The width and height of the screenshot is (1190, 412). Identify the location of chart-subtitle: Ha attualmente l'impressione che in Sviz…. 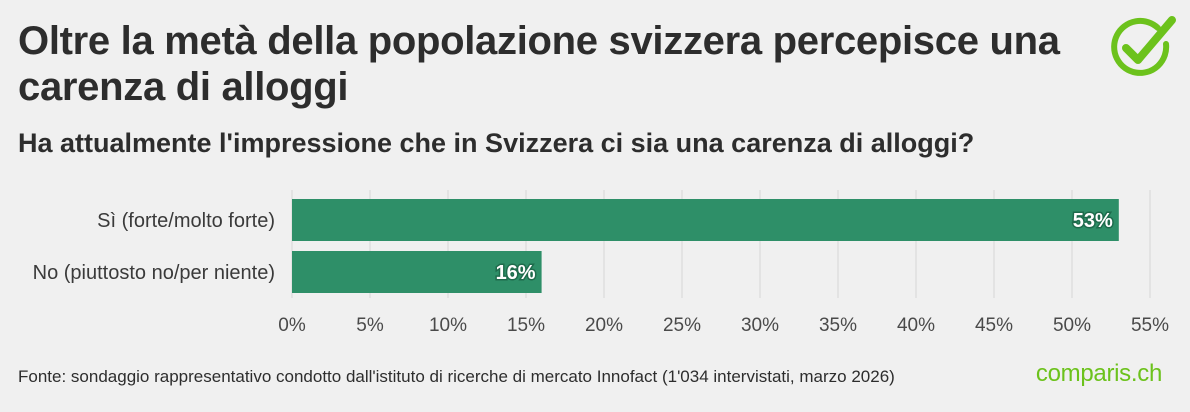
(496, 143).